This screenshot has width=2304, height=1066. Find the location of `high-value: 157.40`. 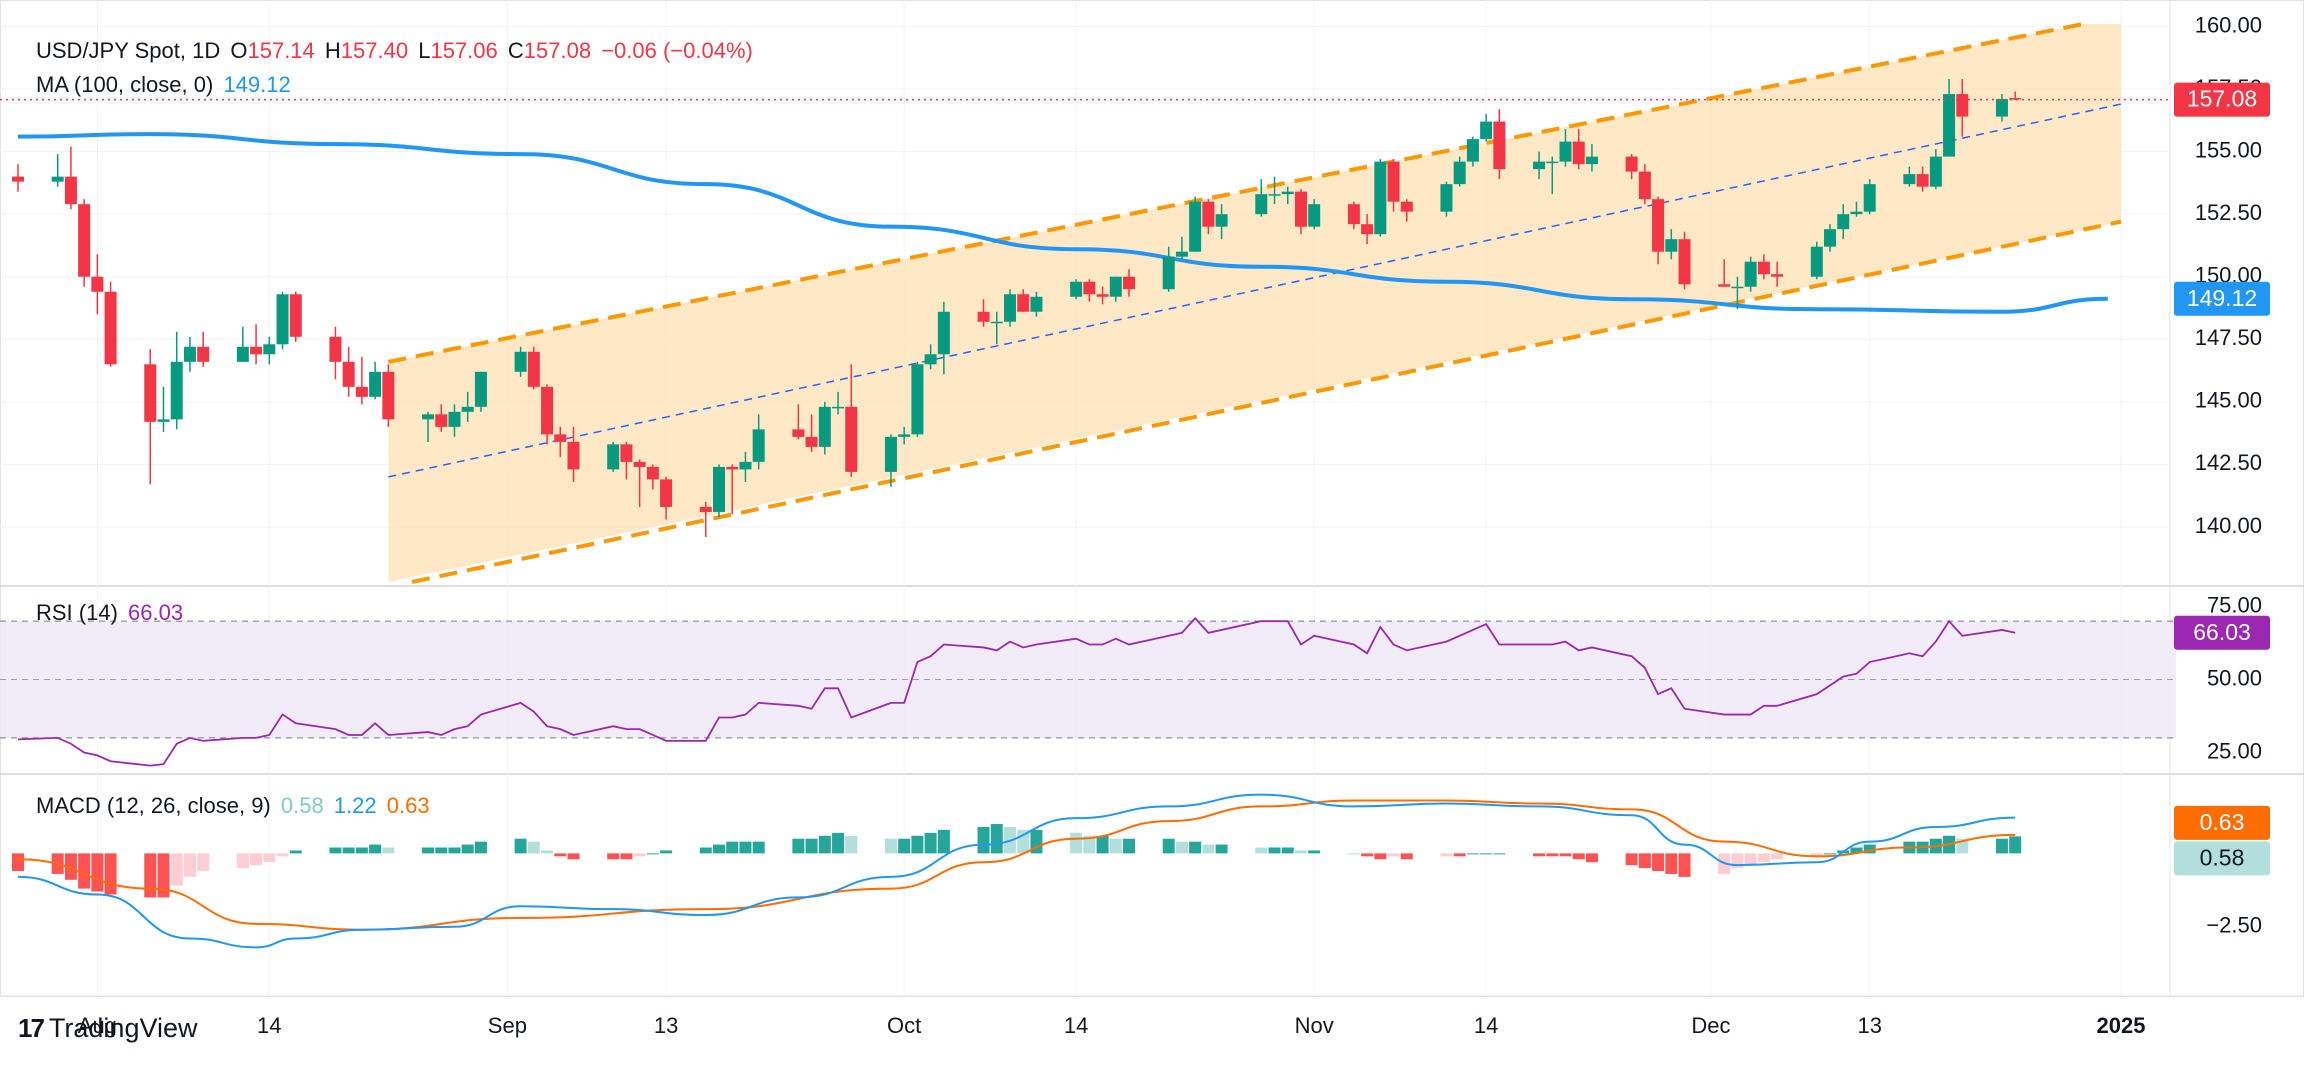

high-value: 157.40 is located at coordinates (374, 50).